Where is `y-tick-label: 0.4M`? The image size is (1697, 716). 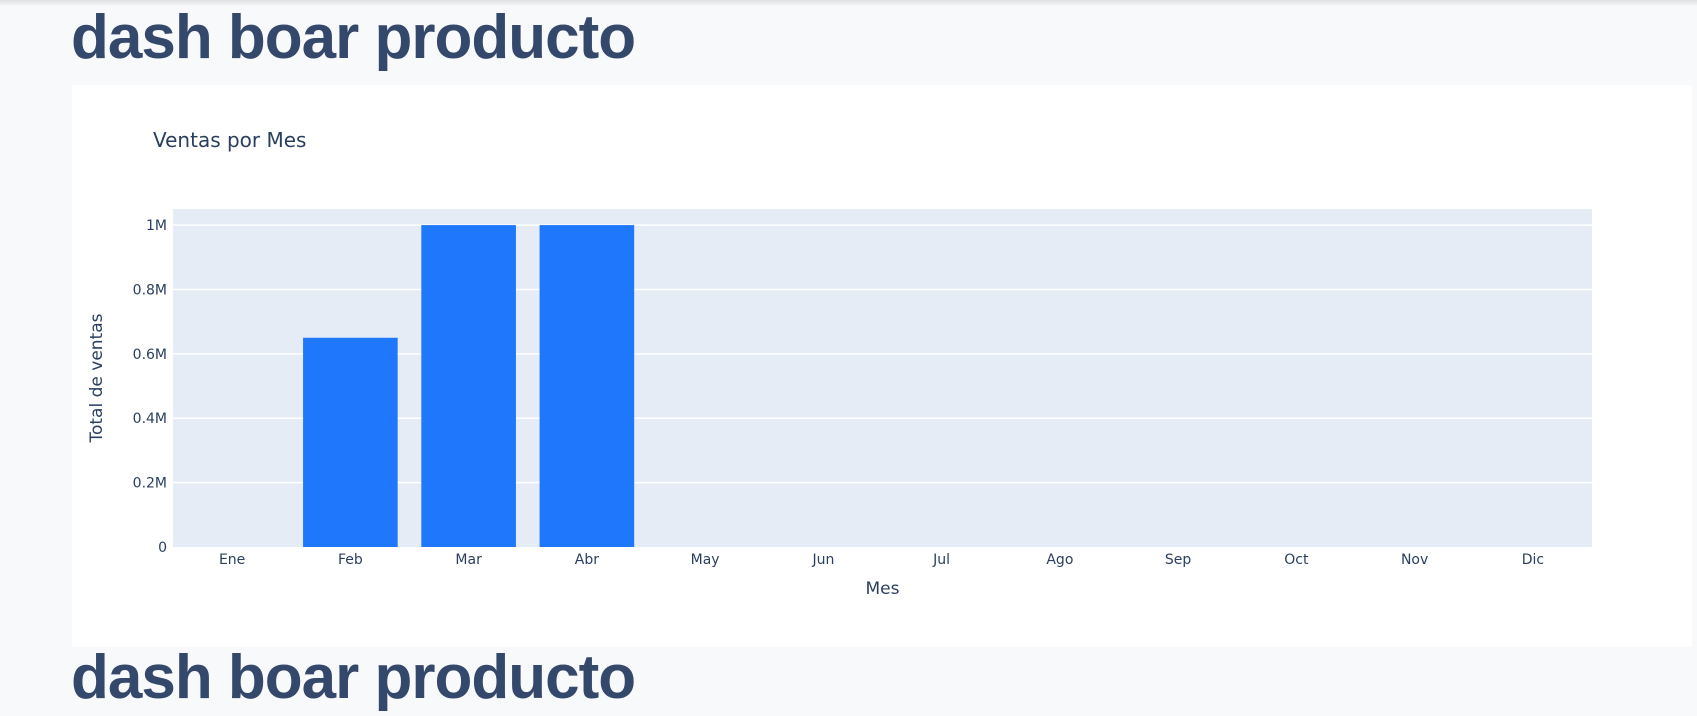
y-tick-label: 0.4M is located at coordinates (150, 419).